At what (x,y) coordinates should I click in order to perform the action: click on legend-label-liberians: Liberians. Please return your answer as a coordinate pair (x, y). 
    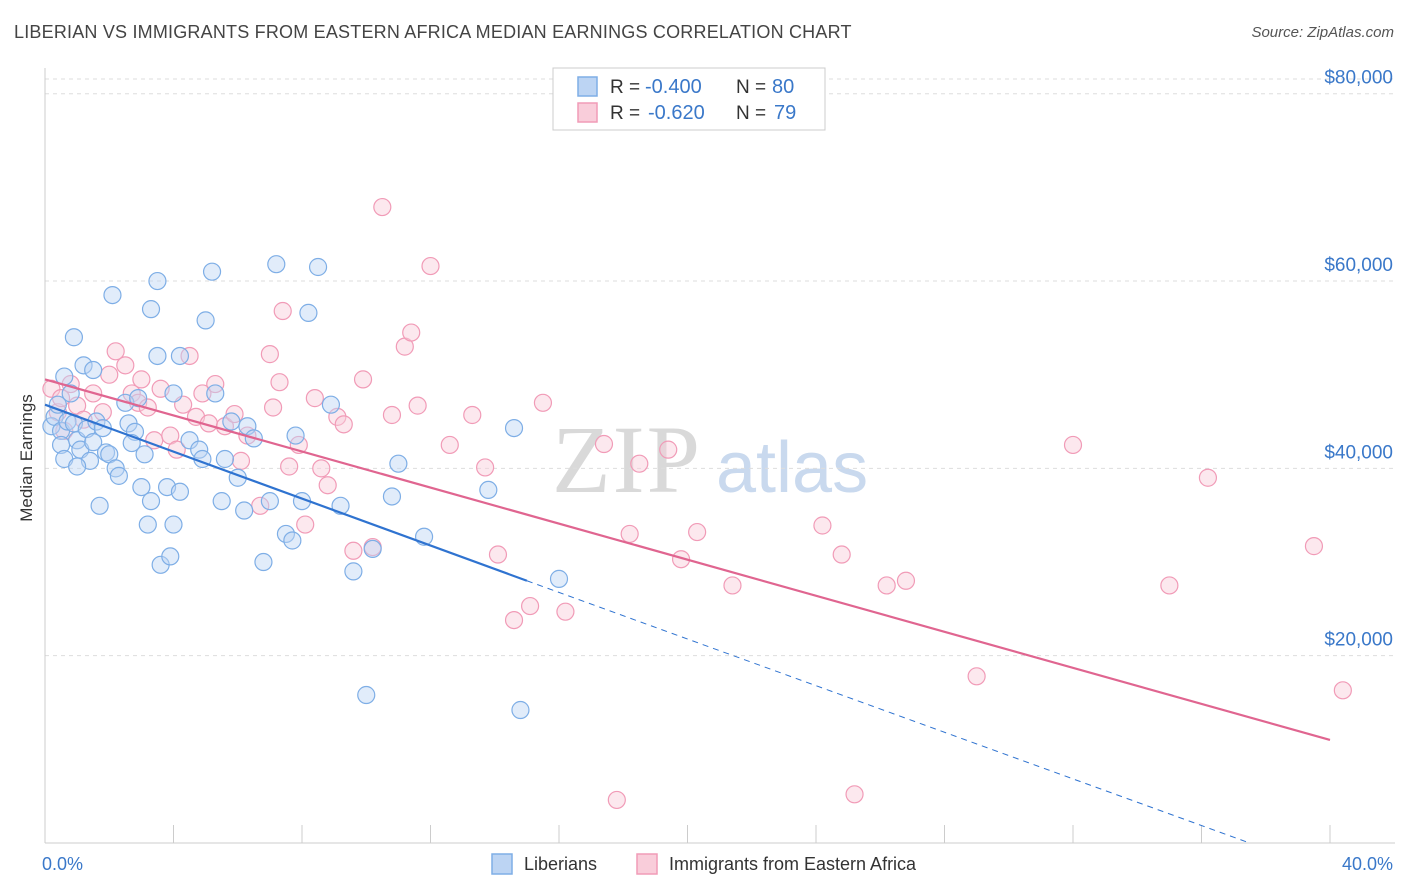
    Looking at the image, I should click on (560, 864).